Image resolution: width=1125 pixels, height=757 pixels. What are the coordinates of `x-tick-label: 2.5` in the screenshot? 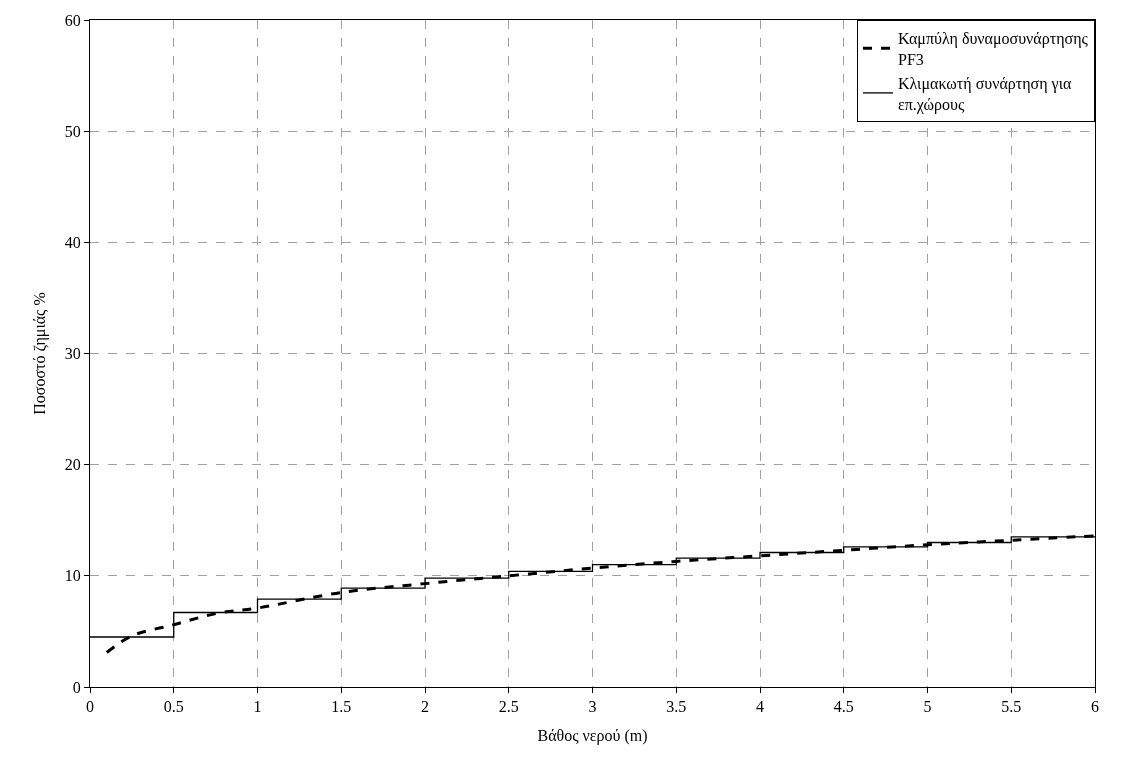 It's located at (508, 707).